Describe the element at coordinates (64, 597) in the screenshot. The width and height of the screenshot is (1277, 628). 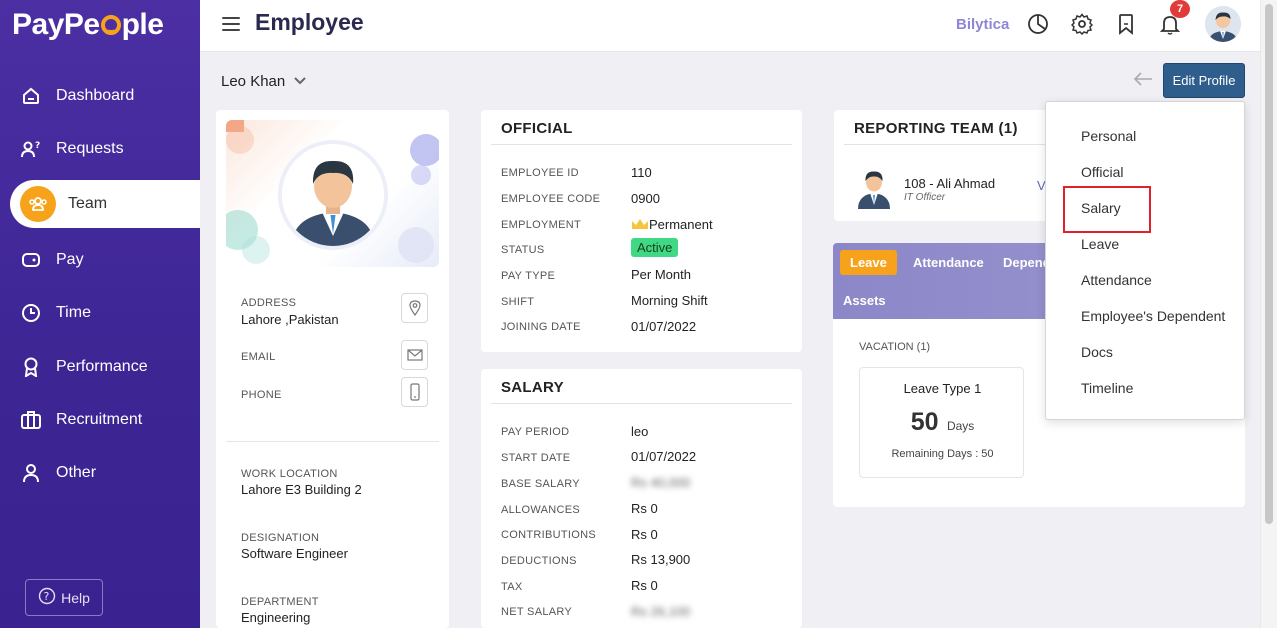
I see `help-button: ? Help` at that location.